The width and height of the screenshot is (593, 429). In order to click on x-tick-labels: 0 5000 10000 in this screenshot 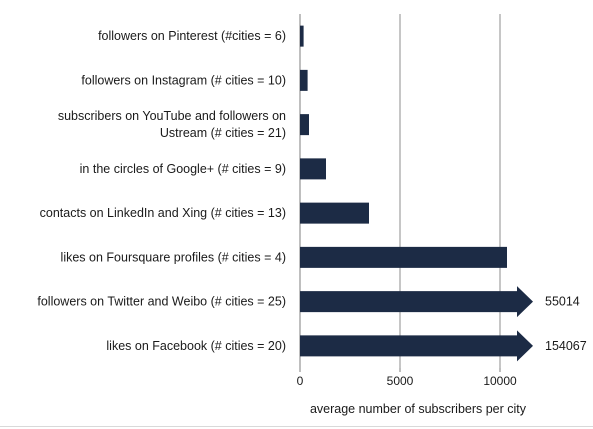, I will do `click(407, 381)`.